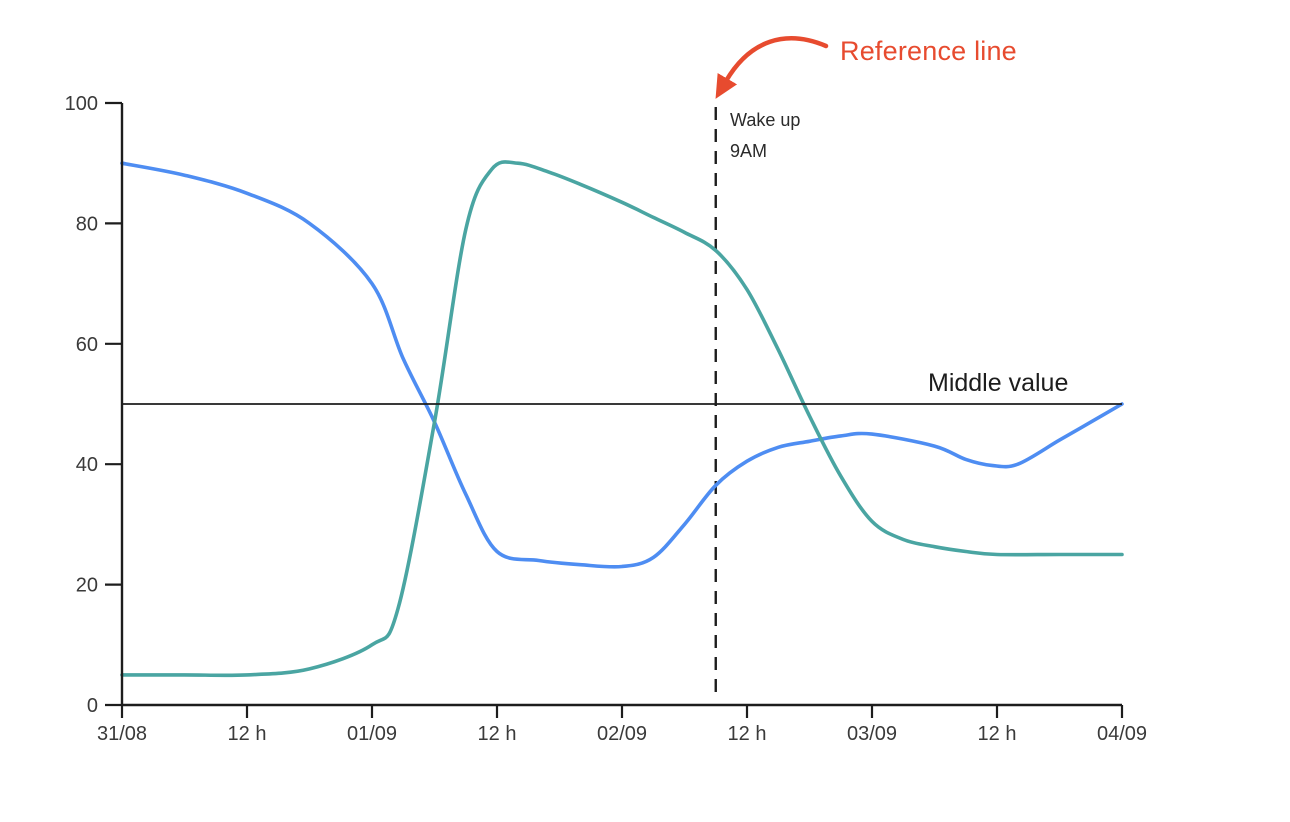 The image size is (1290, 822). What do you see at coordinates (928, 51) in the screenshot?
I see `reference-line-callout: Reference line` at bounding box center [928, 51].